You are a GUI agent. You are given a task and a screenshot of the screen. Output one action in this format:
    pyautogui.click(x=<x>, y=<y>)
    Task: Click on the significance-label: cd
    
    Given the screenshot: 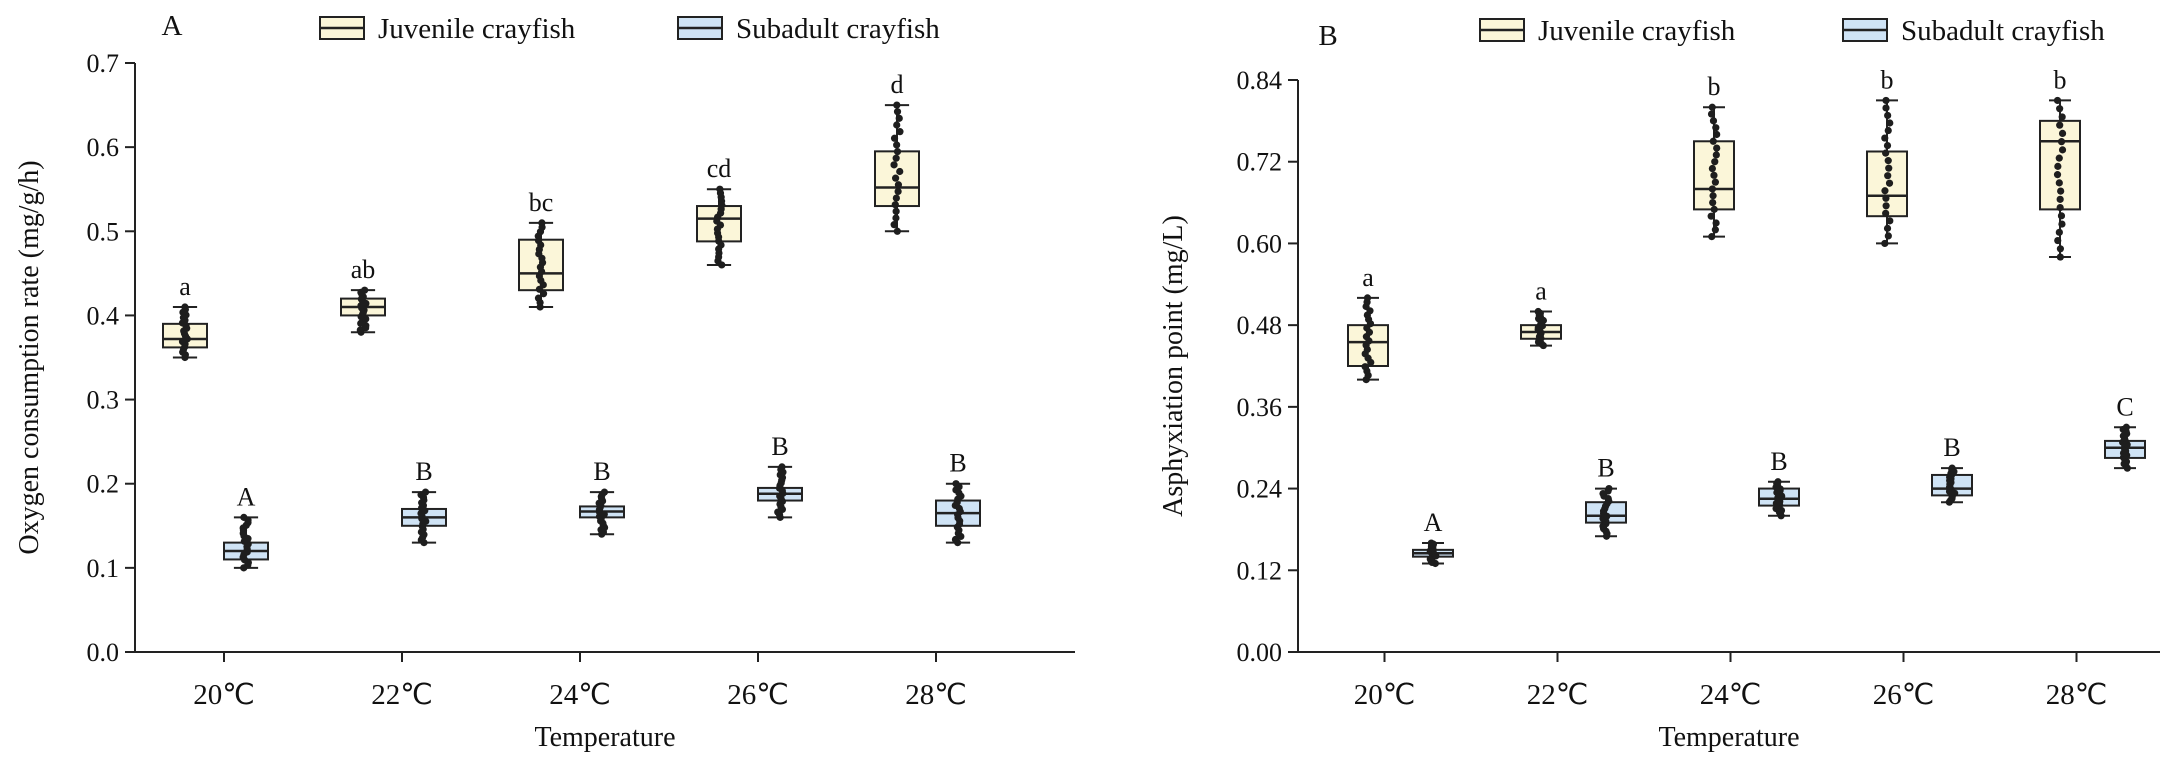 What is the action you would take?
    pyautogui.click(x=719, y=168)
    